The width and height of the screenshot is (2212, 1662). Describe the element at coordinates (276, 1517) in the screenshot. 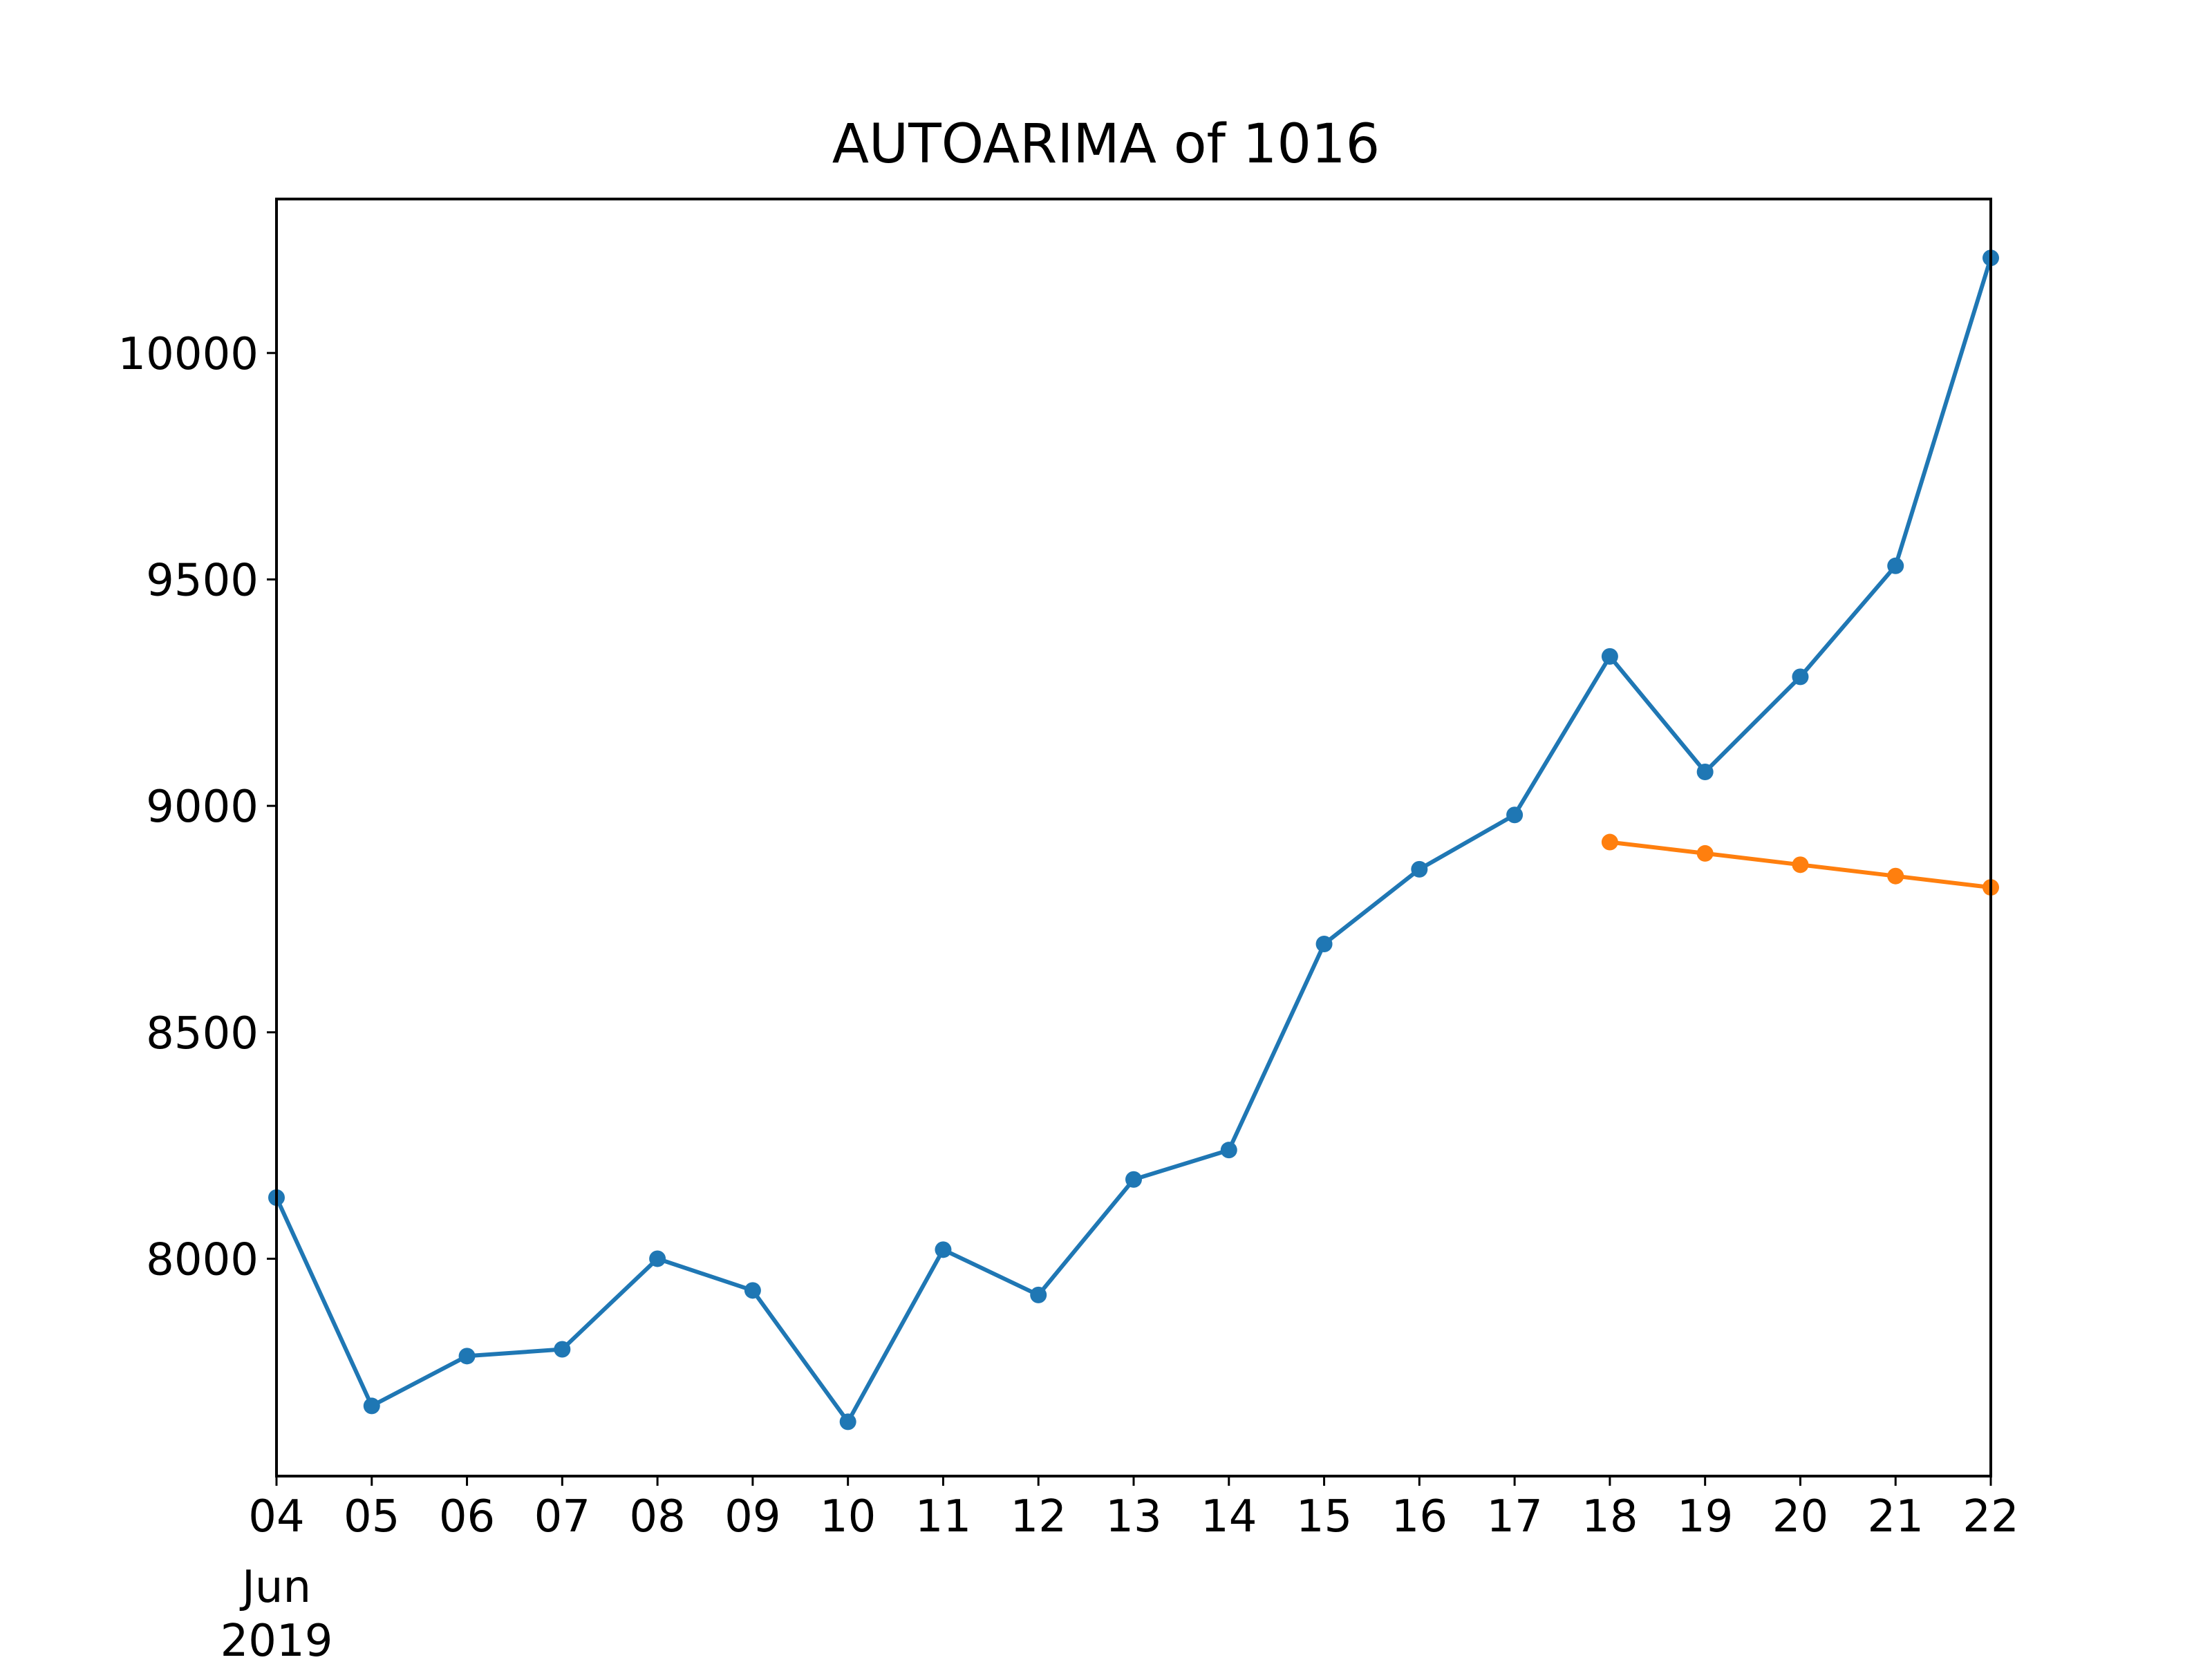

I see `x-tick-label: 04` at that location.